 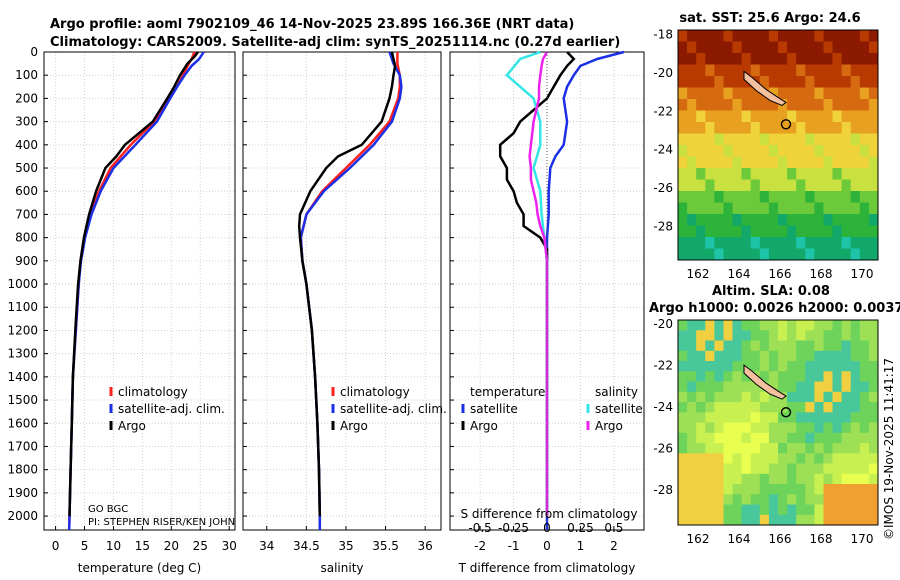 What do you see at coordinates (765, 88) in the screenshot?
I see `island-shape` at bounding box center [765, 88].